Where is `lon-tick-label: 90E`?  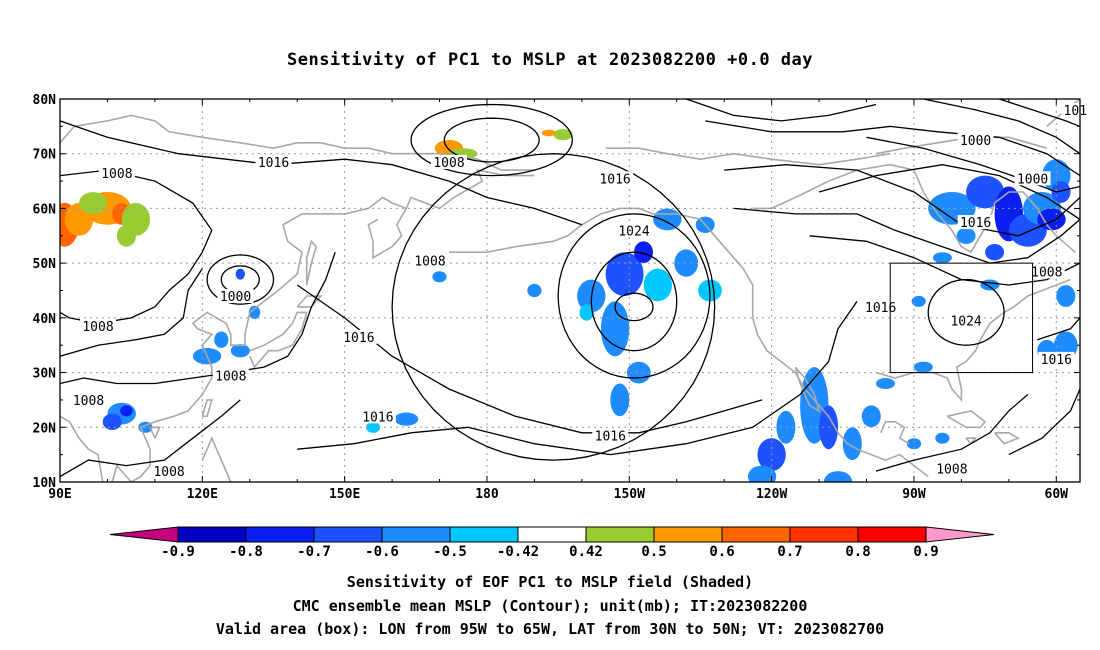
lon-tick-label: 90E is located at coordinates (59, 494).